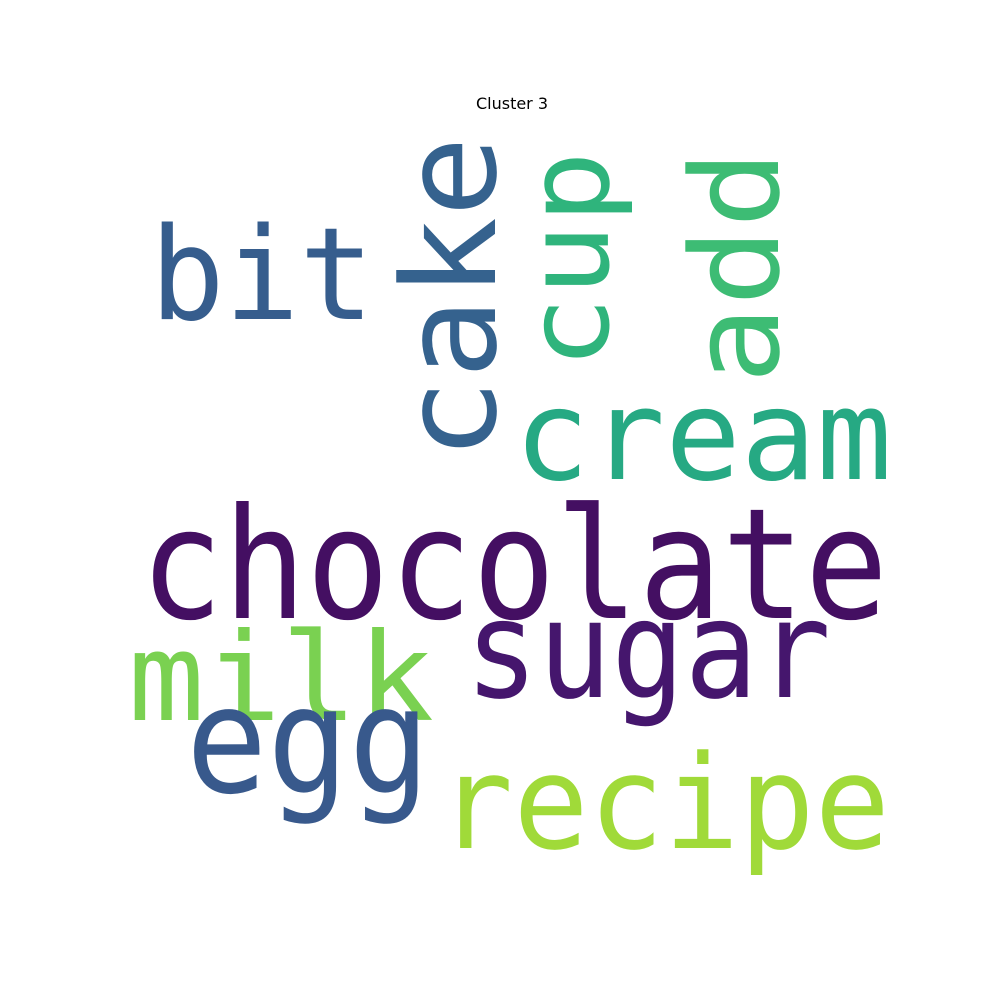 The image size is (1000, 1000). Describe the element at coordinates (568, 260) in the screenshot. I see `word-cup: cup` at that location.